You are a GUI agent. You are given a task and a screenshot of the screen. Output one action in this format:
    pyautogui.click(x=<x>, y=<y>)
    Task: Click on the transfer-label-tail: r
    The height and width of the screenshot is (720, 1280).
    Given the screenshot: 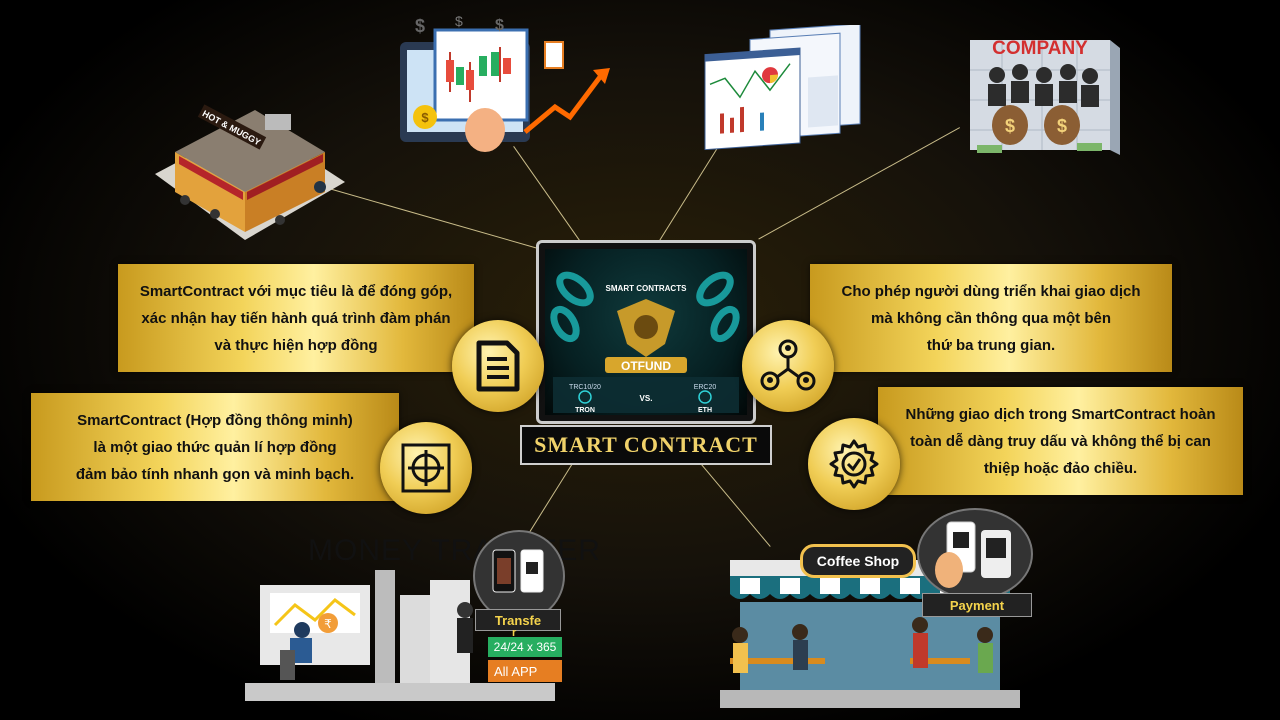 What is the action you would take?
    pyautogui.click(x=514, y=633)
    